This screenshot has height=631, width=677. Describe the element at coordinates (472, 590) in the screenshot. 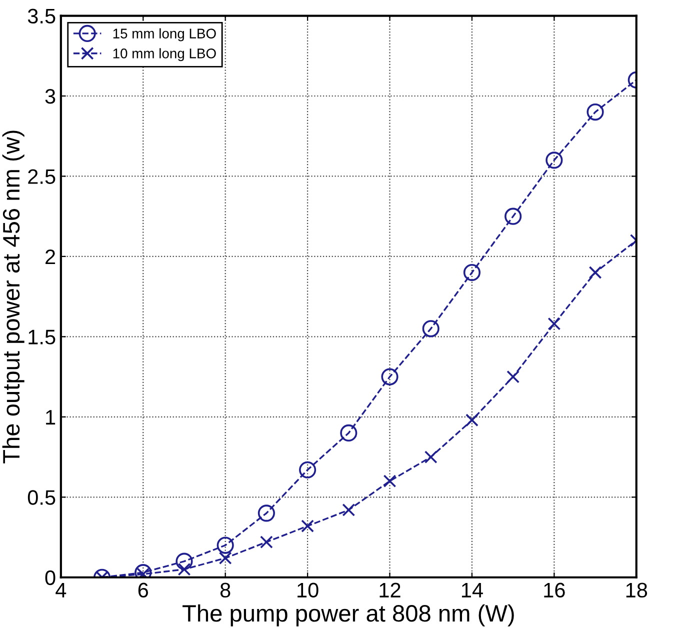

I see `x-tick-label: 14` at that location.